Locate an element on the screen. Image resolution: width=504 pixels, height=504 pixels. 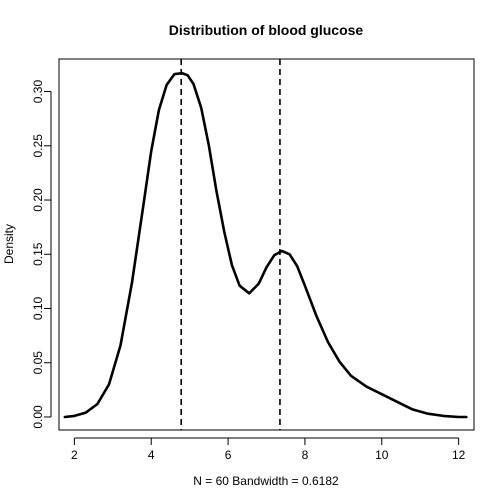
y-tick-label: 0.20 is located at coordinates (38, 200).